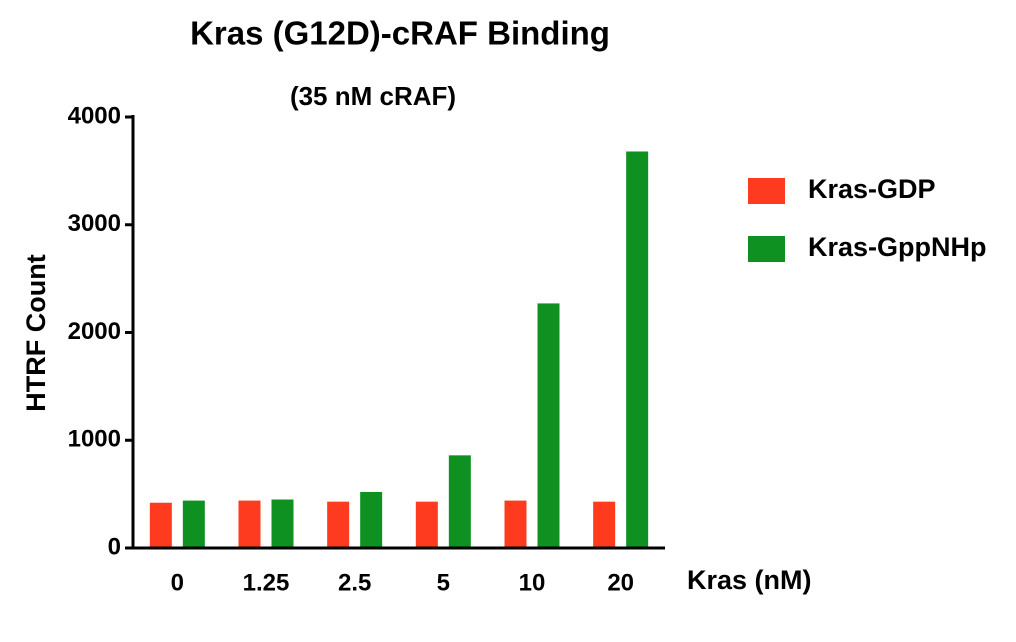 The image size is (1016, 642). Describe the element at coordinates (94, 115) in the screenshot. I see `y-tick-label: 4000` at that location.